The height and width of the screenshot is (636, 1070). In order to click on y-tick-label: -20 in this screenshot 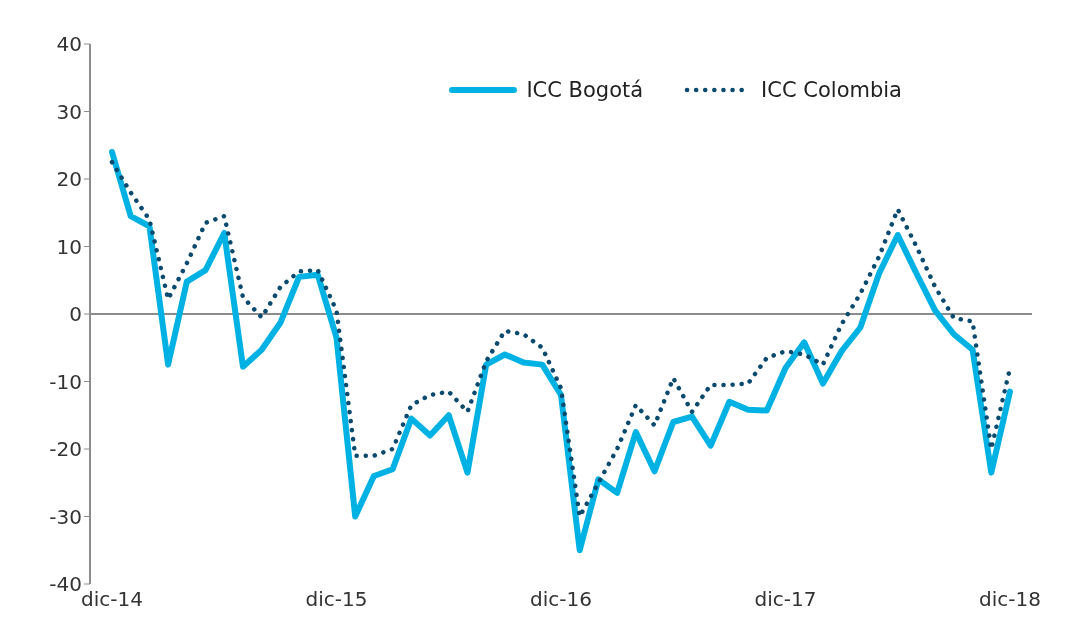, I will do `click(65, 449)`.